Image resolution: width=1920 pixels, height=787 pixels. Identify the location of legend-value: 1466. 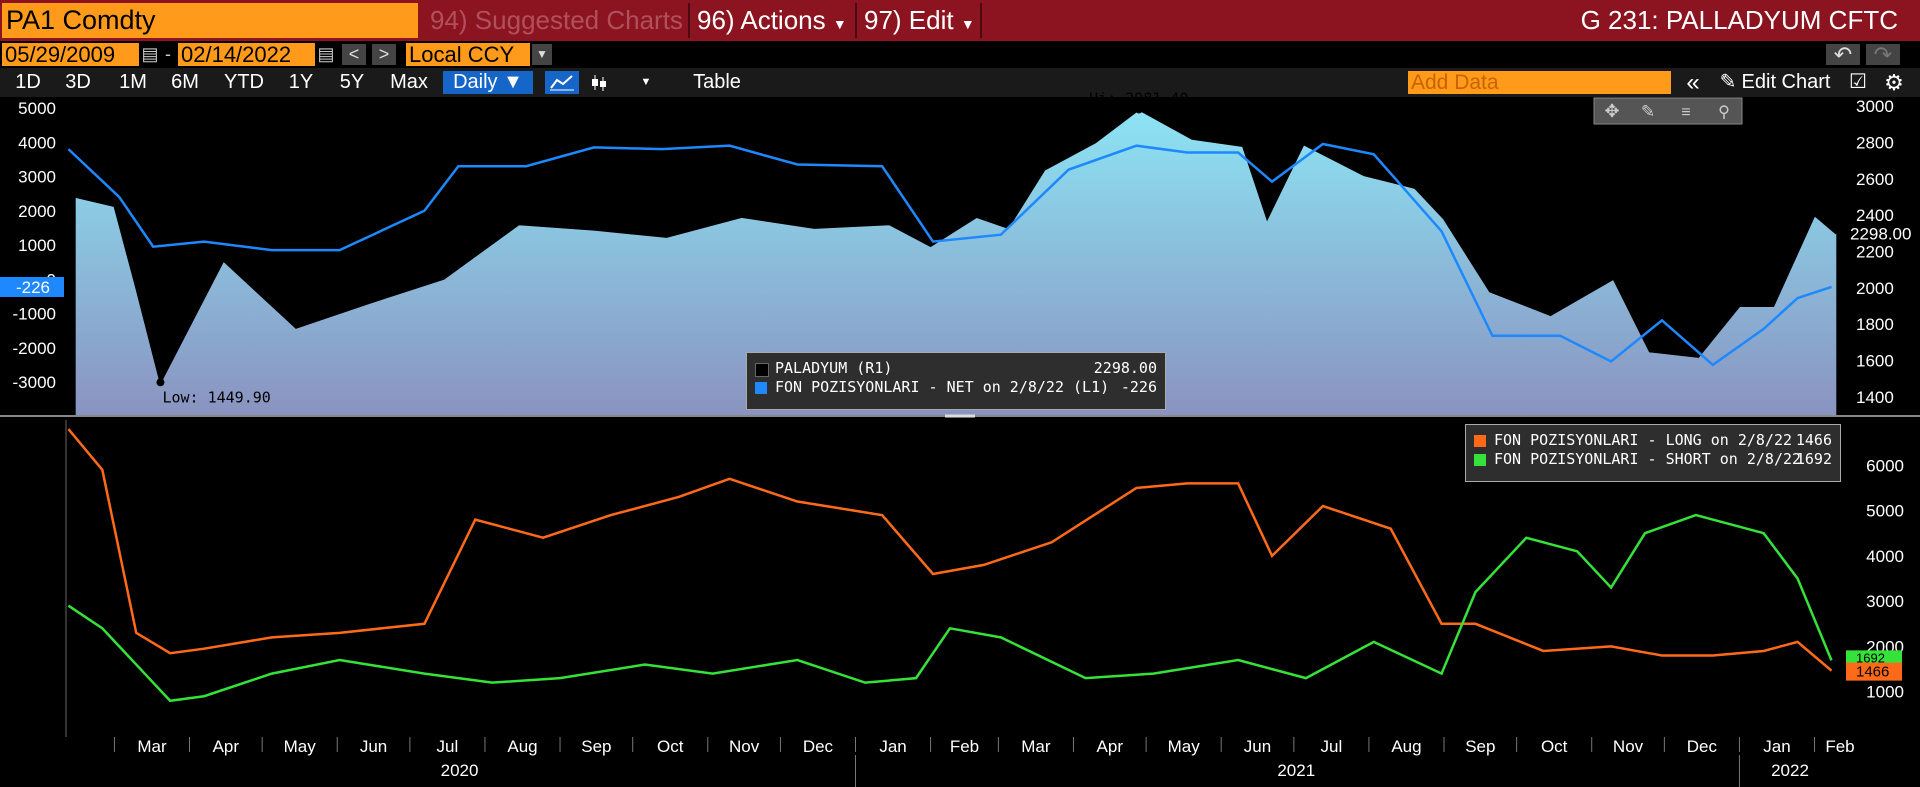
(1813, 440).